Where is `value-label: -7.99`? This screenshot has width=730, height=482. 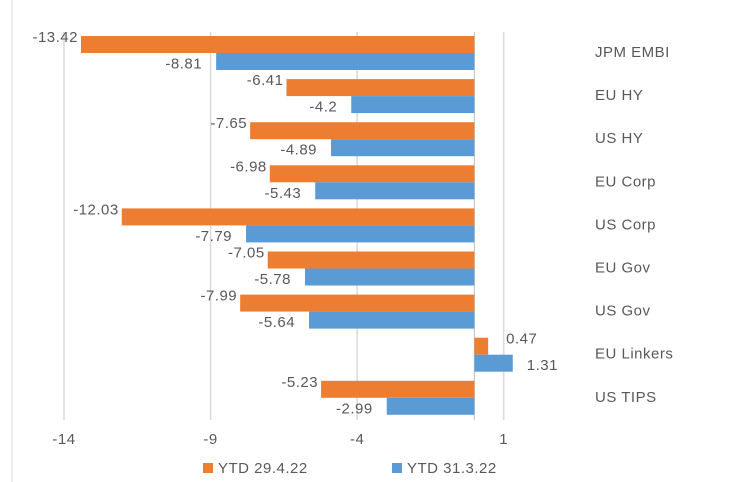 value-label: -7.99 is located at coordinates (218, 296).